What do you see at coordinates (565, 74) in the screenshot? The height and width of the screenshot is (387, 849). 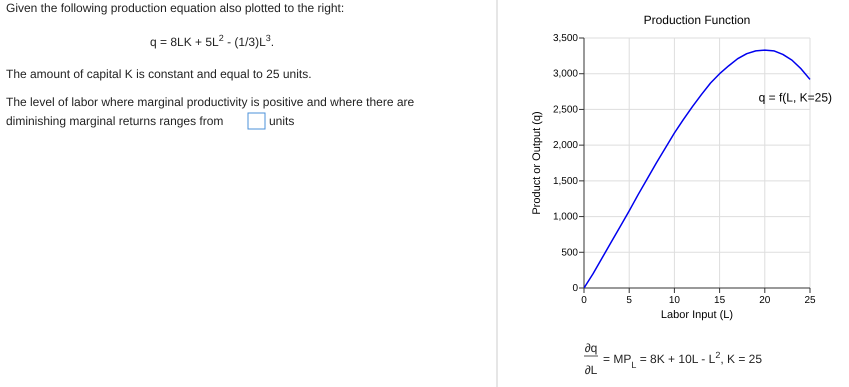 I see `y-tick-label: 3,000` at bounding box center [565, 74].